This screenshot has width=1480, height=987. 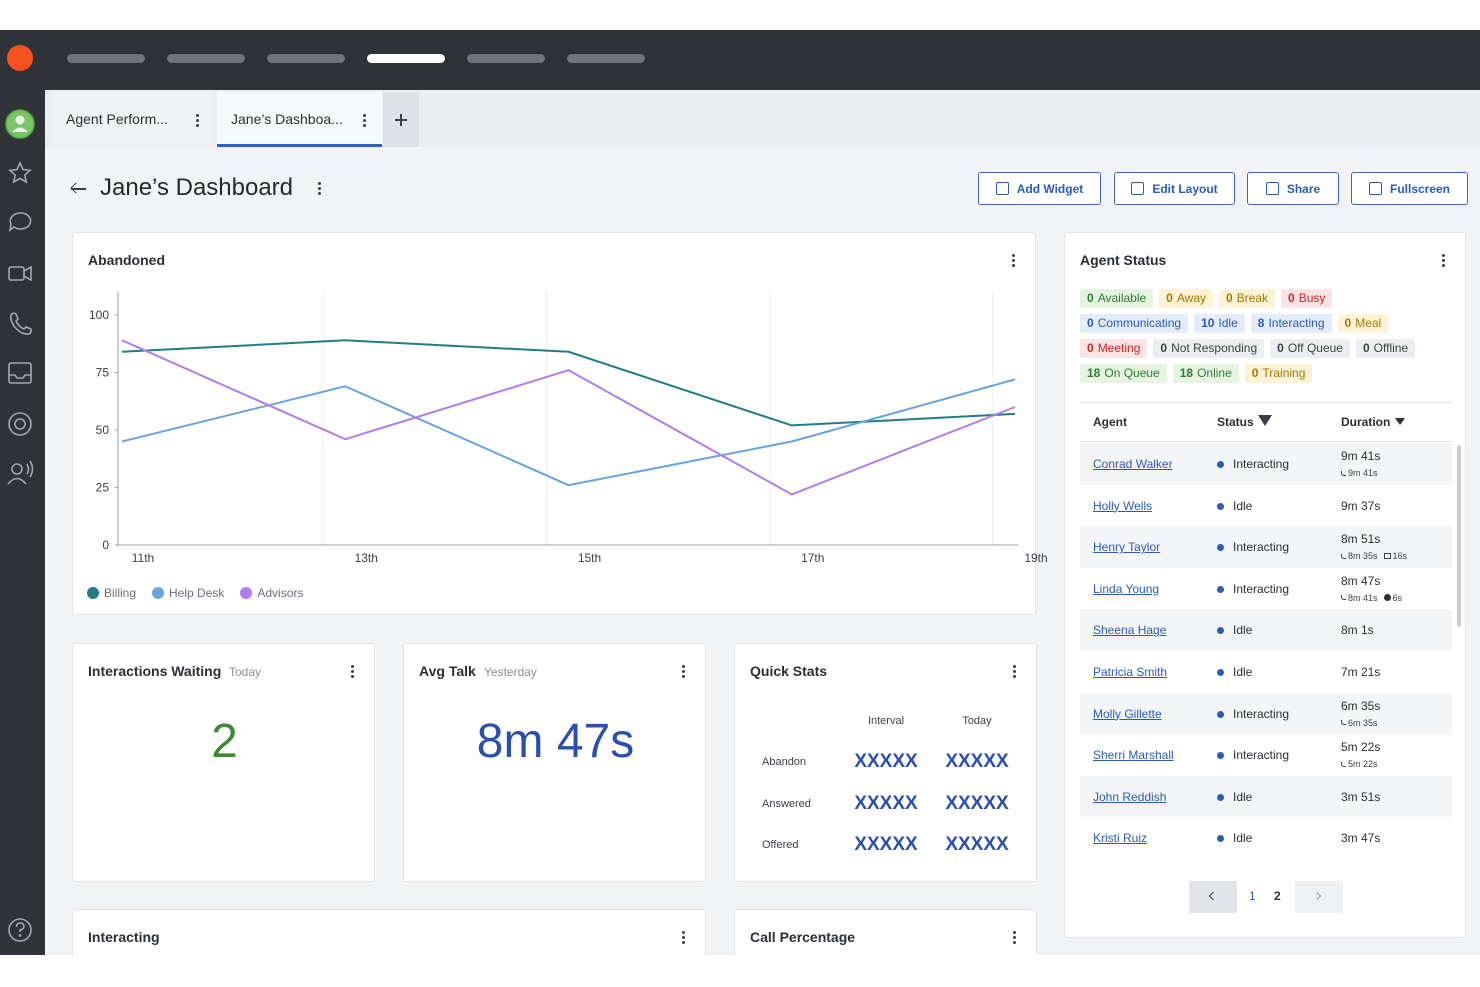 What do you see at coordinates (1174, 188) in the screenshot?
I see `header-button: Edit Layout` at bounding box center [1174, 188].